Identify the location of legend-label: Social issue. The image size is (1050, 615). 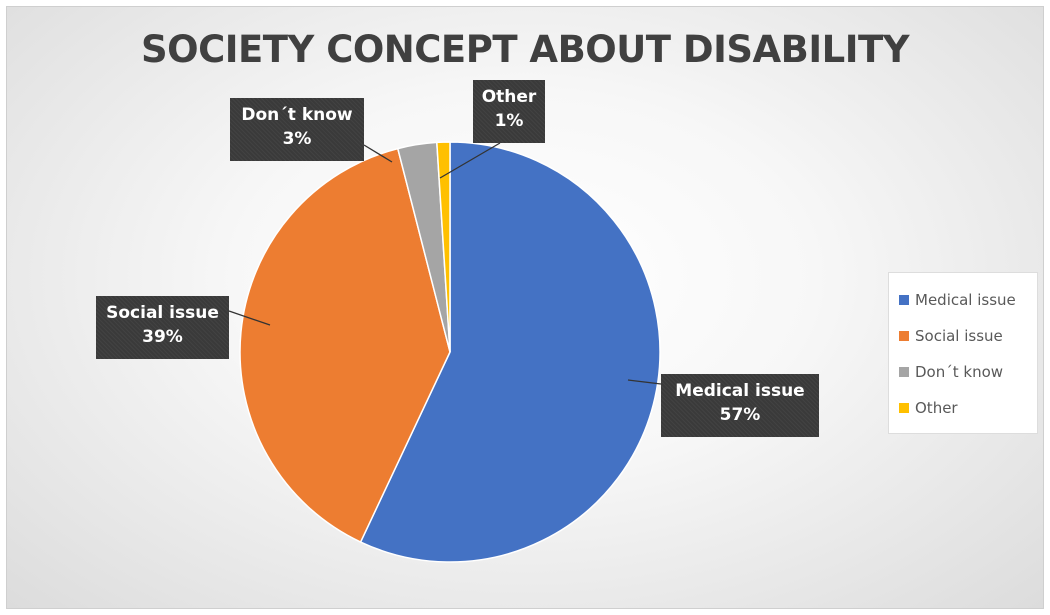
(959, 336).